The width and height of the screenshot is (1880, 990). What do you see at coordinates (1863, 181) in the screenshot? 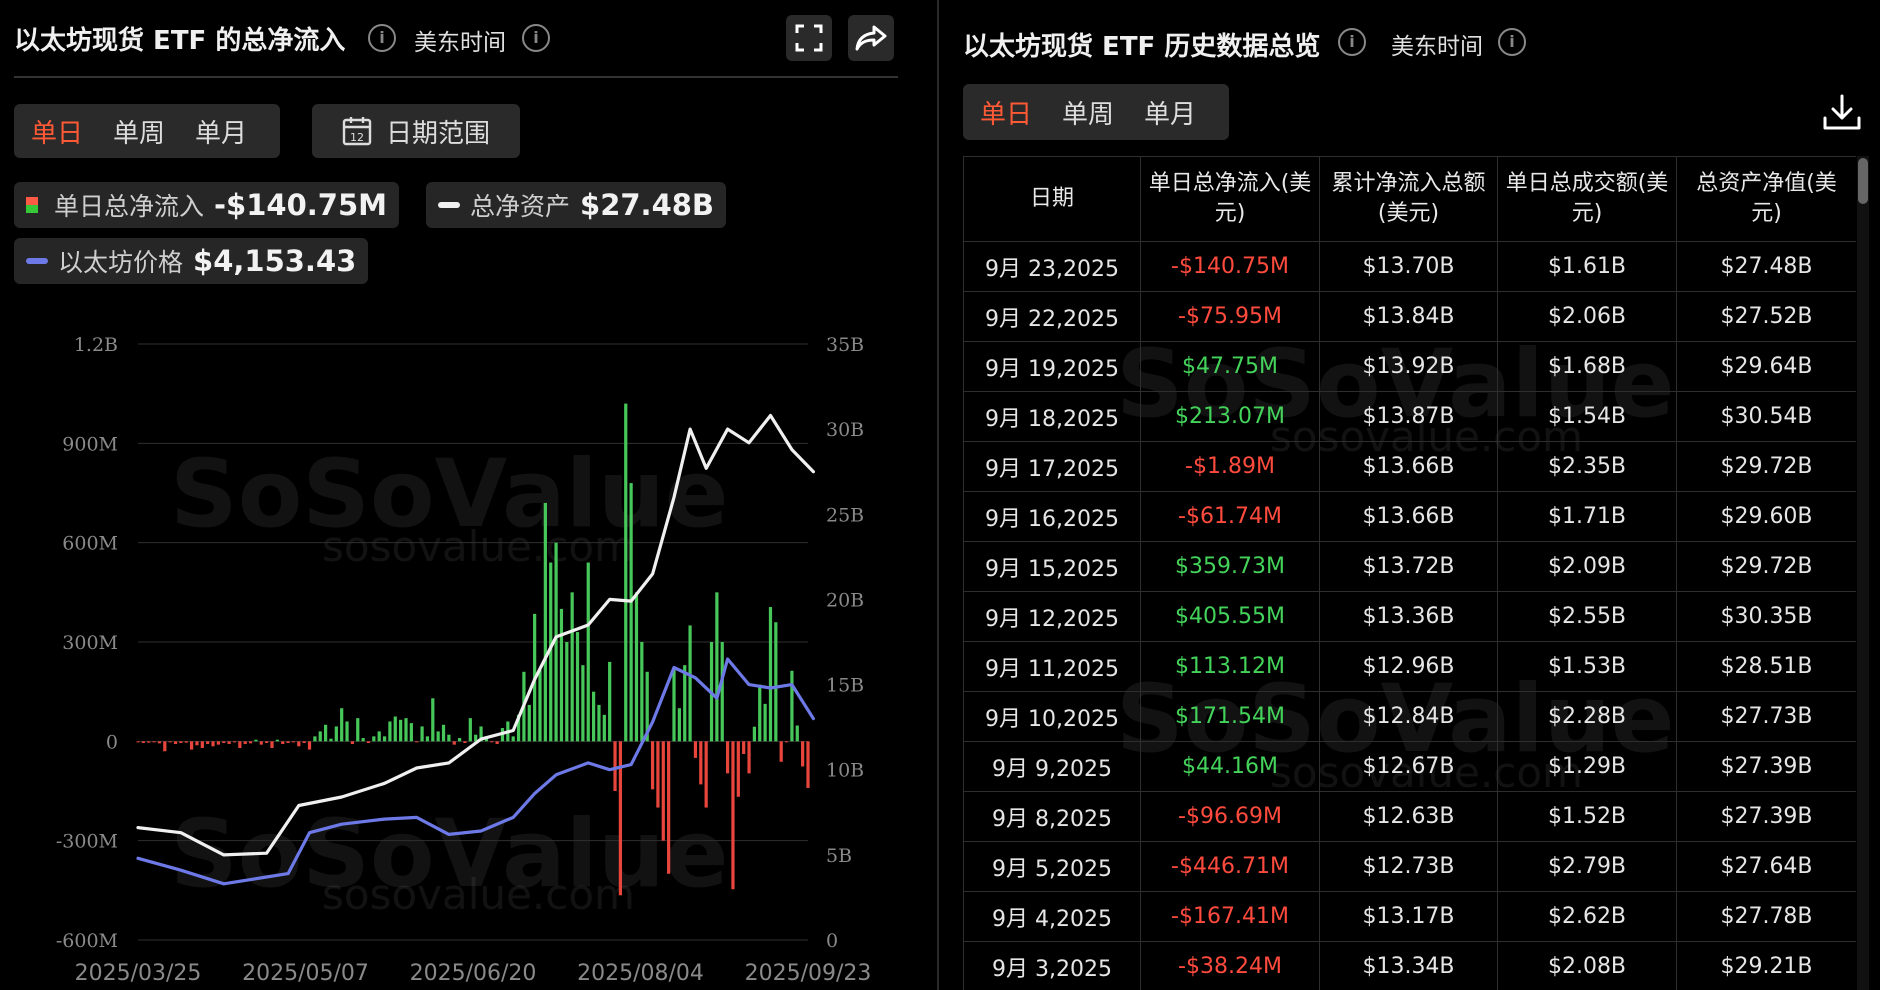
I see `table-scroll-thumb` at bounding box center [1863, 181].